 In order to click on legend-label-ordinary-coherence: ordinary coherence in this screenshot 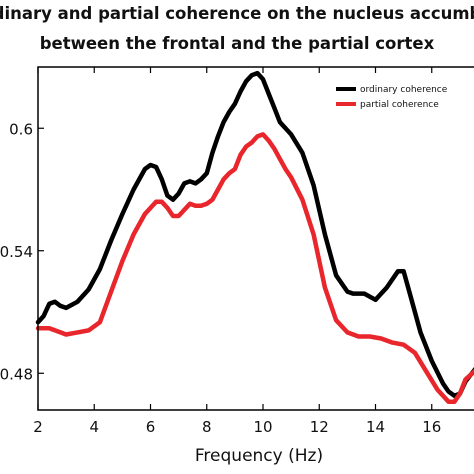, I will do `click(404, 90)`.